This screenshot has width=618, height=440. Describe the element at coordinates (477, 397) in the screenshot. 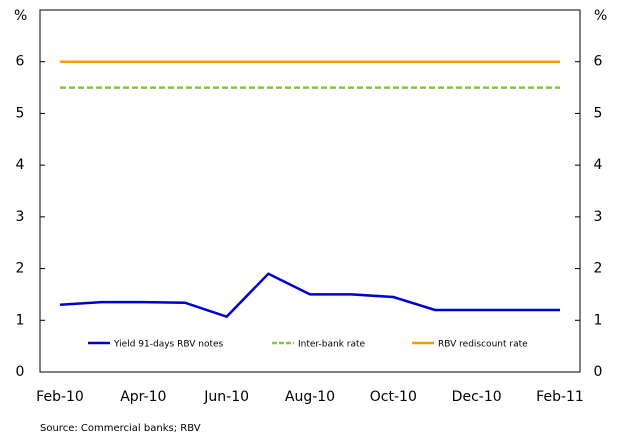

I see `x-tick-label: Dec-10` at that location.